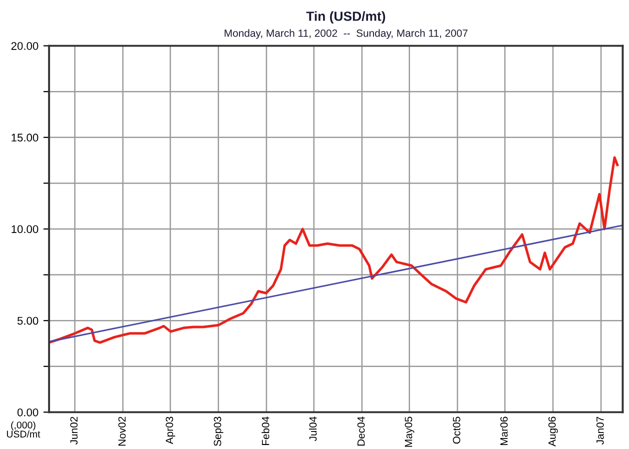  Describe the element at coordinates (409, 431) in the screenshot. I see `x-tick-label: May05` at that location.